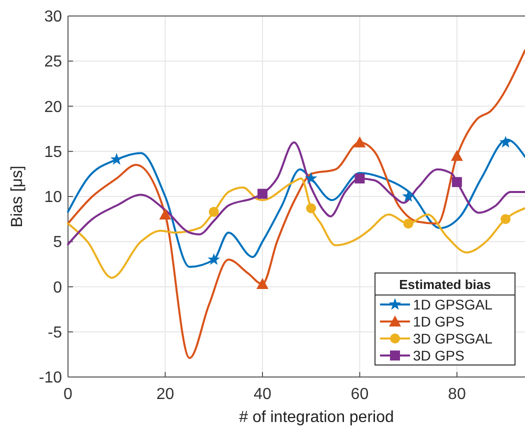  What do you see at coordinates (53, 17) in the screenshot?
I see `y-tick-label: 30` at bounding box center [53, 17].